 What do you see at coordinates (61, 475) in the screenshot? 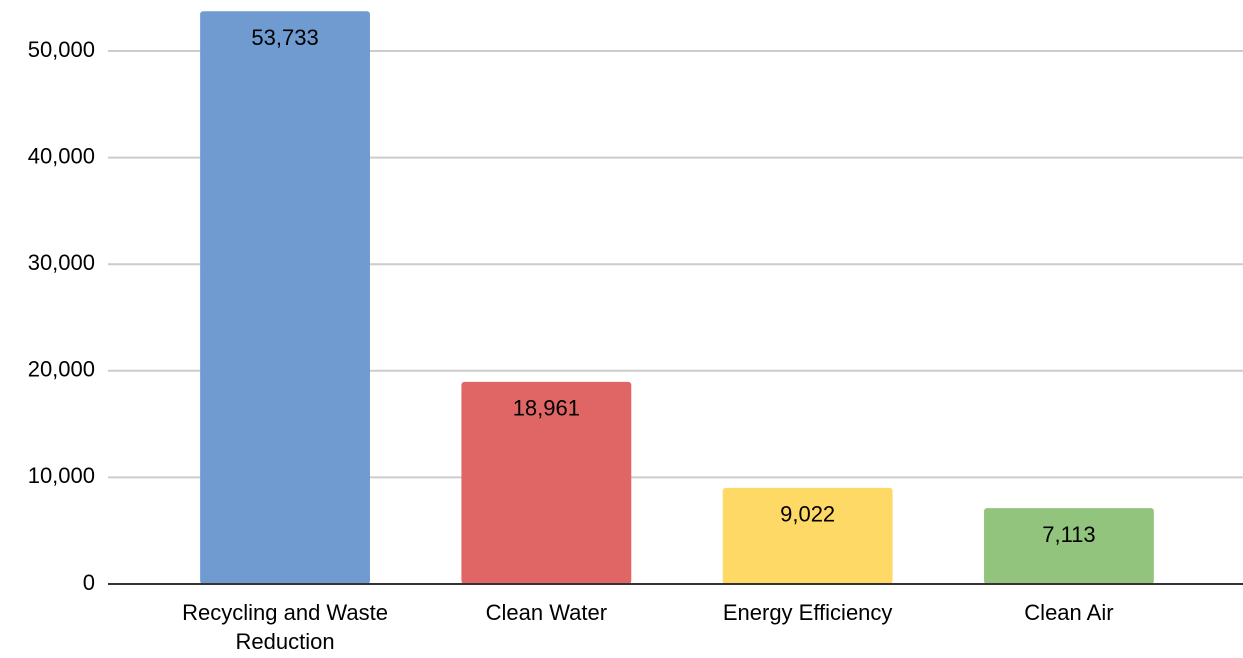
I see `y-tick-label: 10,000` at bounding box center [61, 475].